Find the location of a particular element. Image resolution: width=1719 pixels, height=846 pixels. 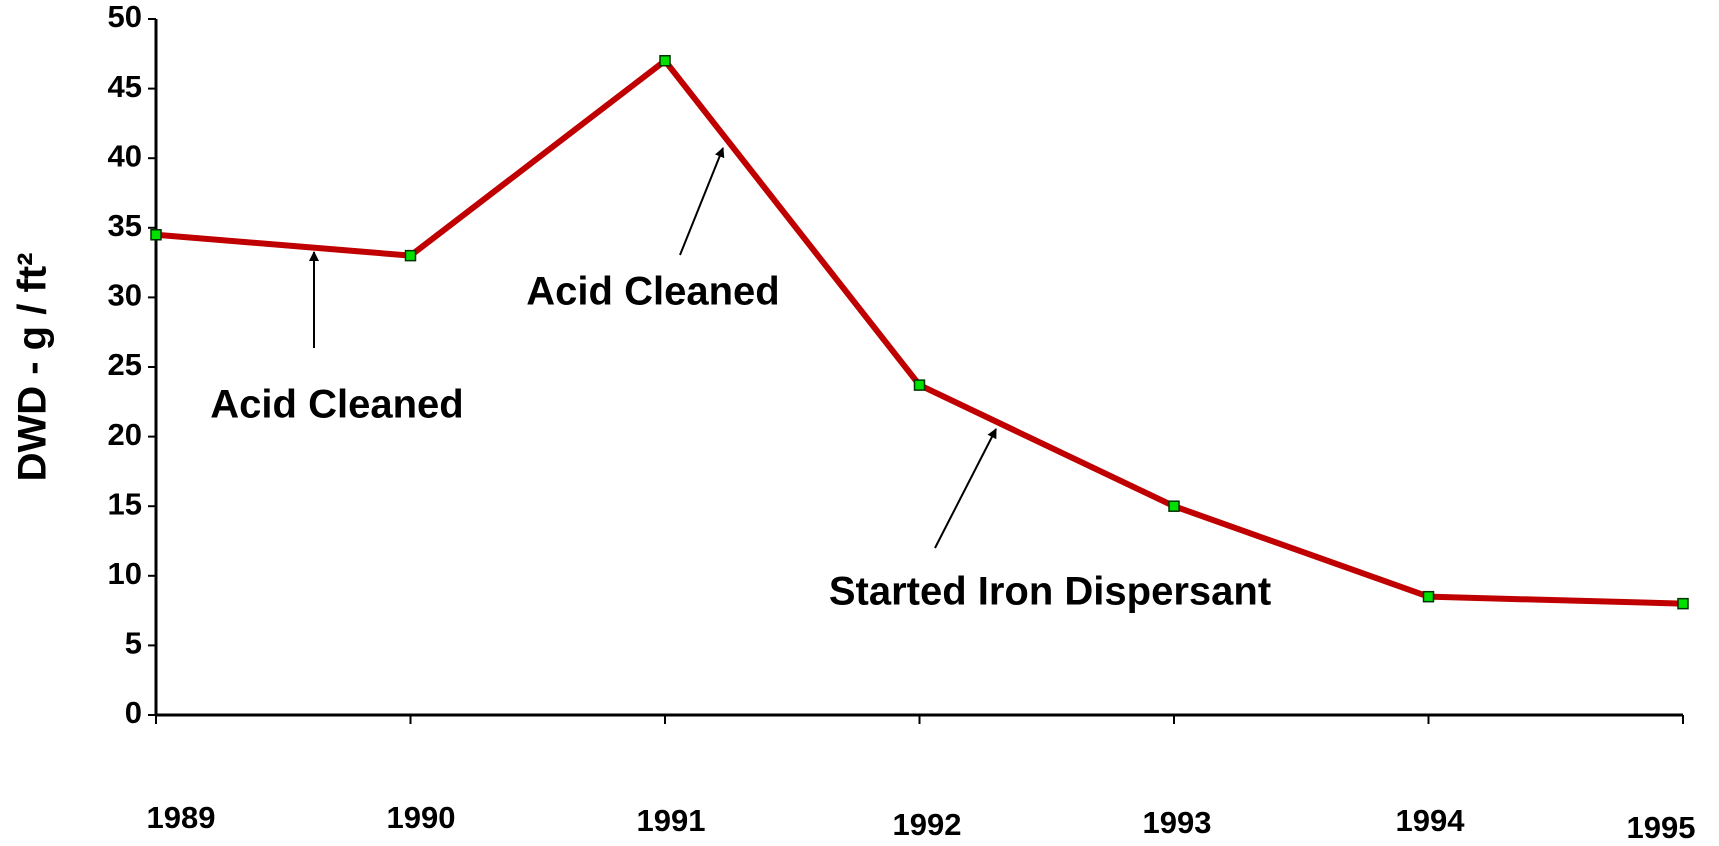

y-tick-label: 10 is located at coordinates (125, 573).